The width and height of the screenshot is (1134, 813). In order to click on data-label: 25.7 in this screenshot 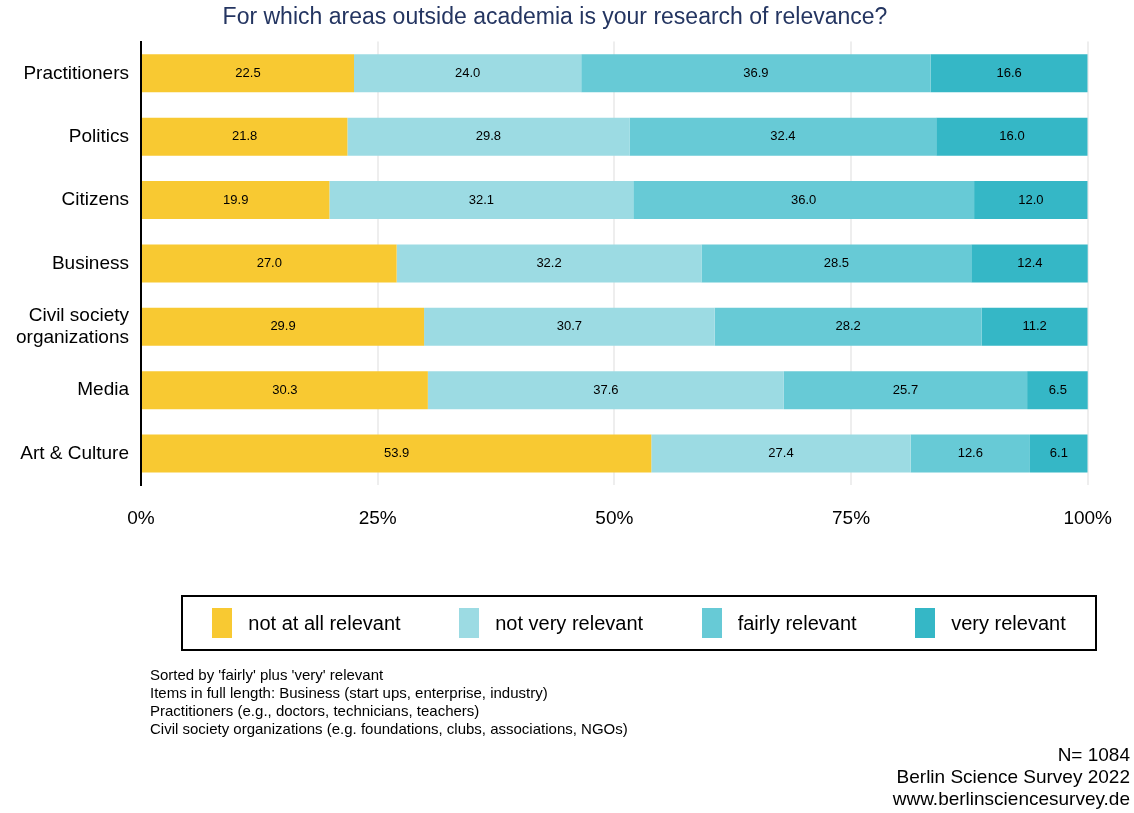, I will do `click(905, 389)`.